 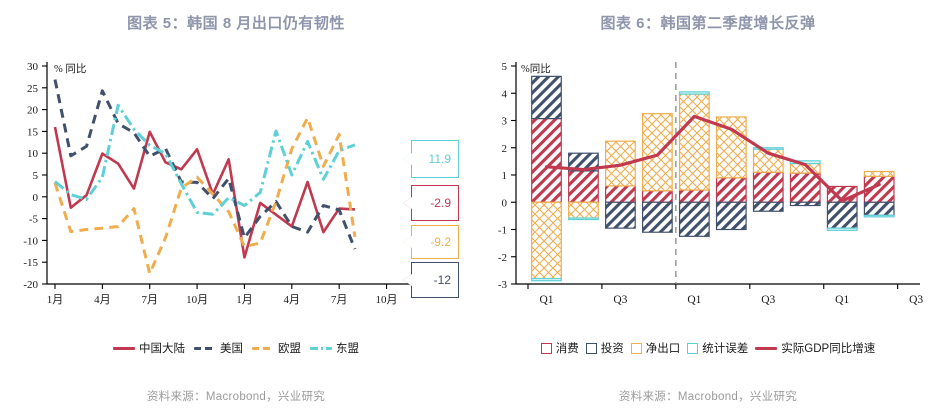 What do you see at coordinates (828, 349) in the screenshot?
I see `legend-item-label: 实际GDP同比增速` at bounding box center [828, 349].